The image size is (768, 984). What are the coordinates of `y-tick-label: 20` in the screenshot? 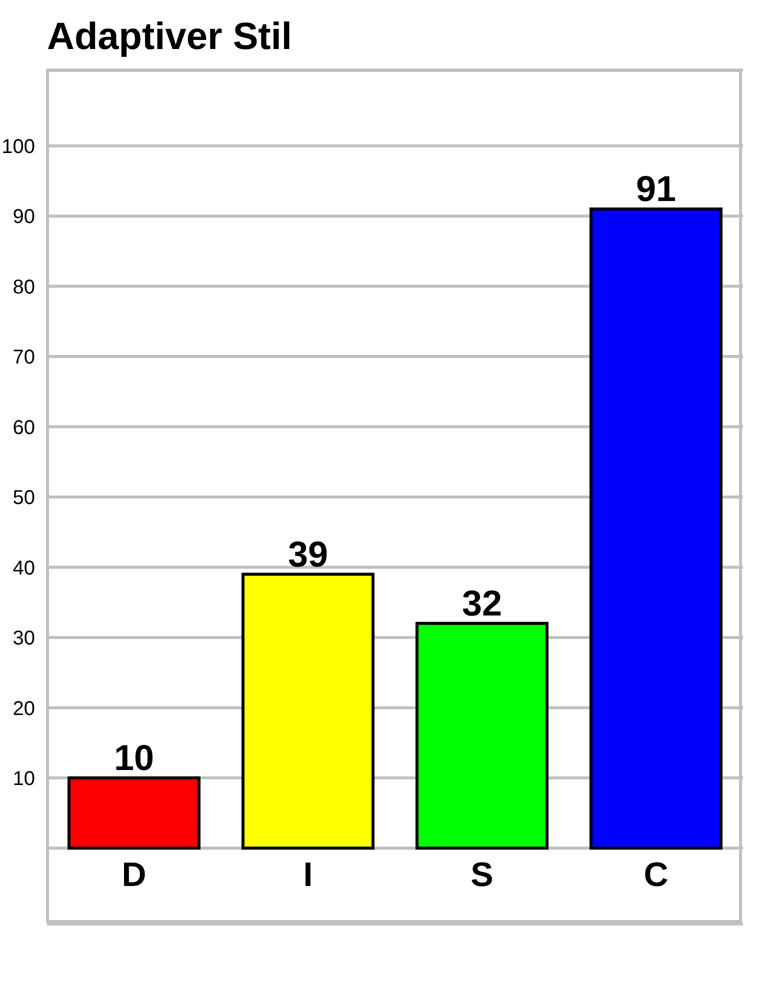 It's located at (23, 709).